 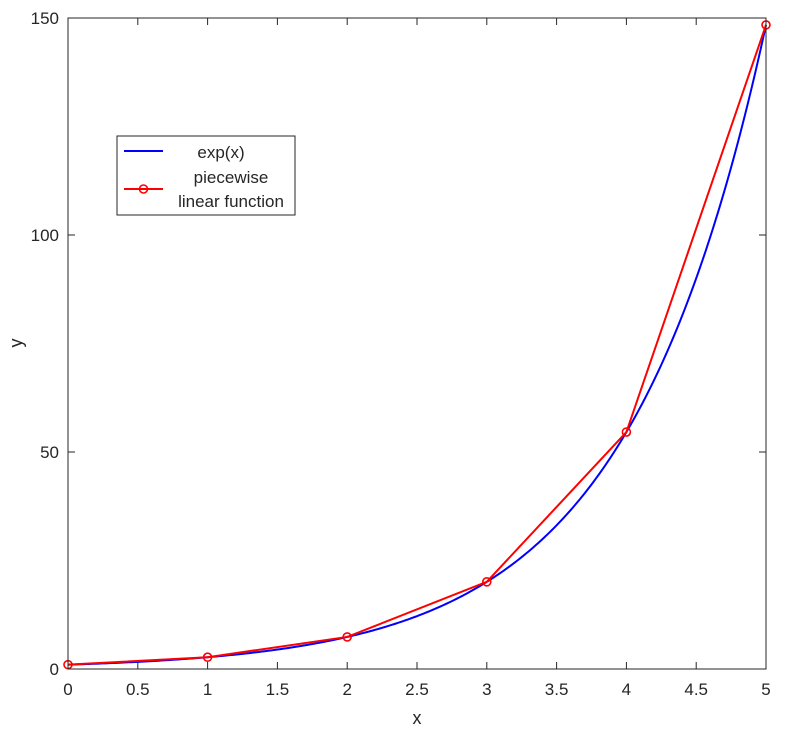 What do you see at coordinates (696, 689) in the screenshot?
I see `x-tick-label: 4.5` at bounding box center [696, 689].